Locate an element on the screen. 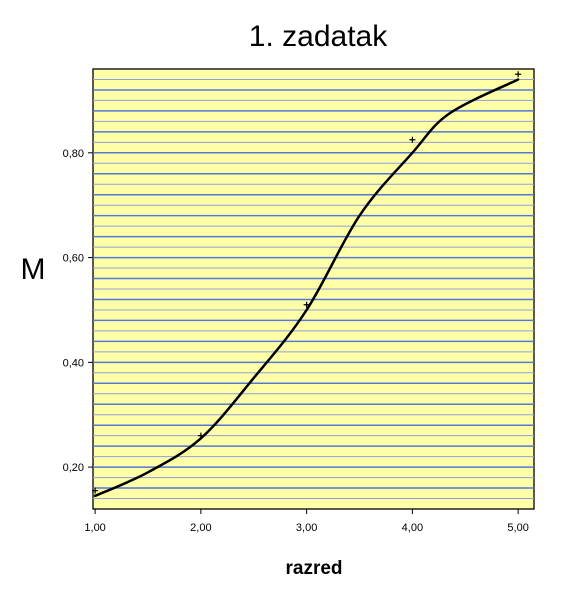 This screenshot has height=596, width=563. x-tick-label: 4,00 is located at coordinates (412, 528).